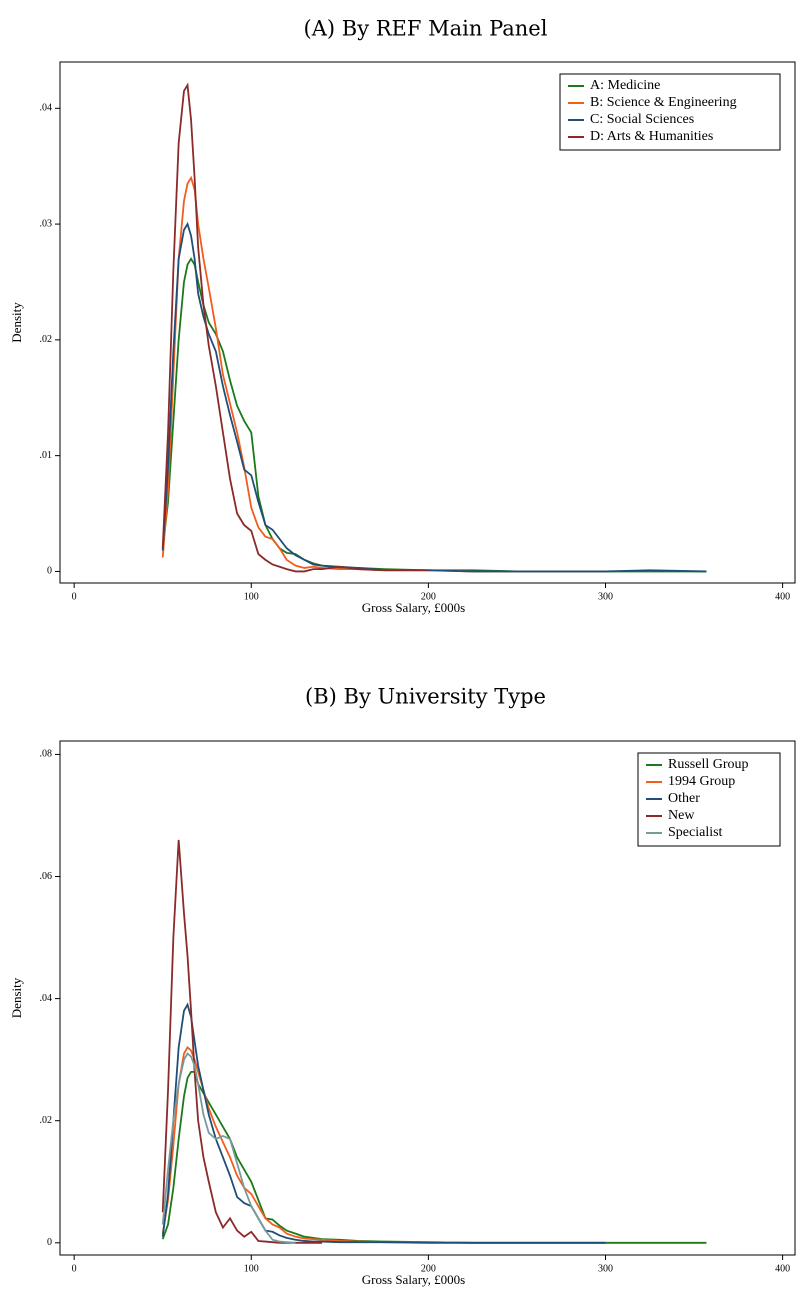 This screenshot has height=1299, width=799. I want to click on y-tick-label: .01, so click(46, 455).